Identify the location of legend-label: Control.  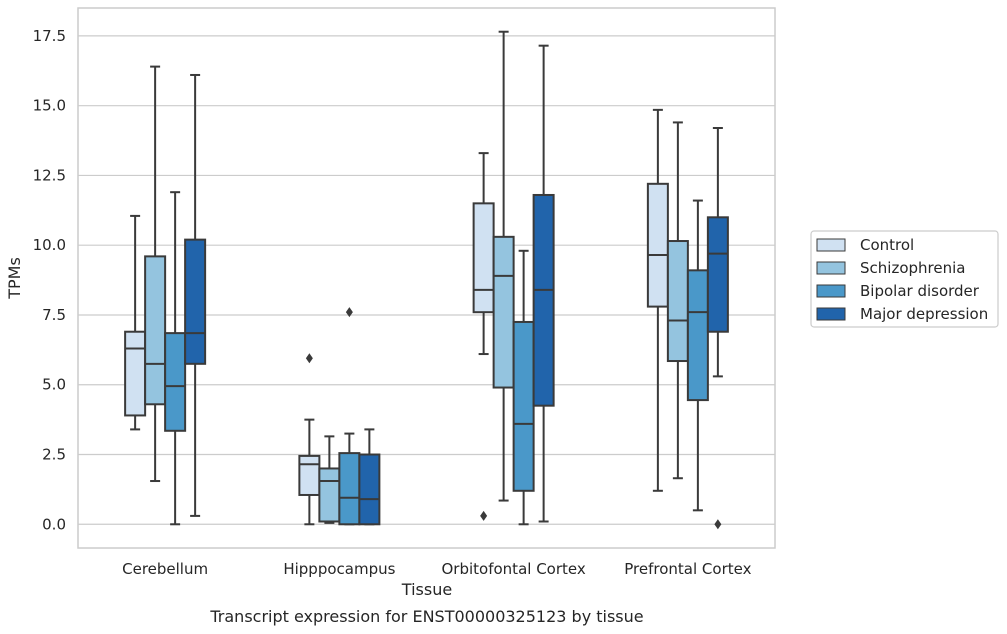
(887, 245).